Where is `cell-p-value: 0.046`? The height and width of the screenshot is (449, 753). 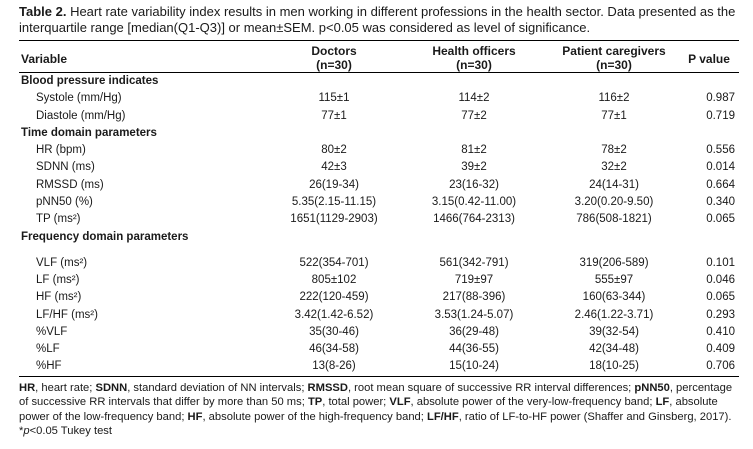 cell-p-value: 0.046 is located at coordinates (720, 279).